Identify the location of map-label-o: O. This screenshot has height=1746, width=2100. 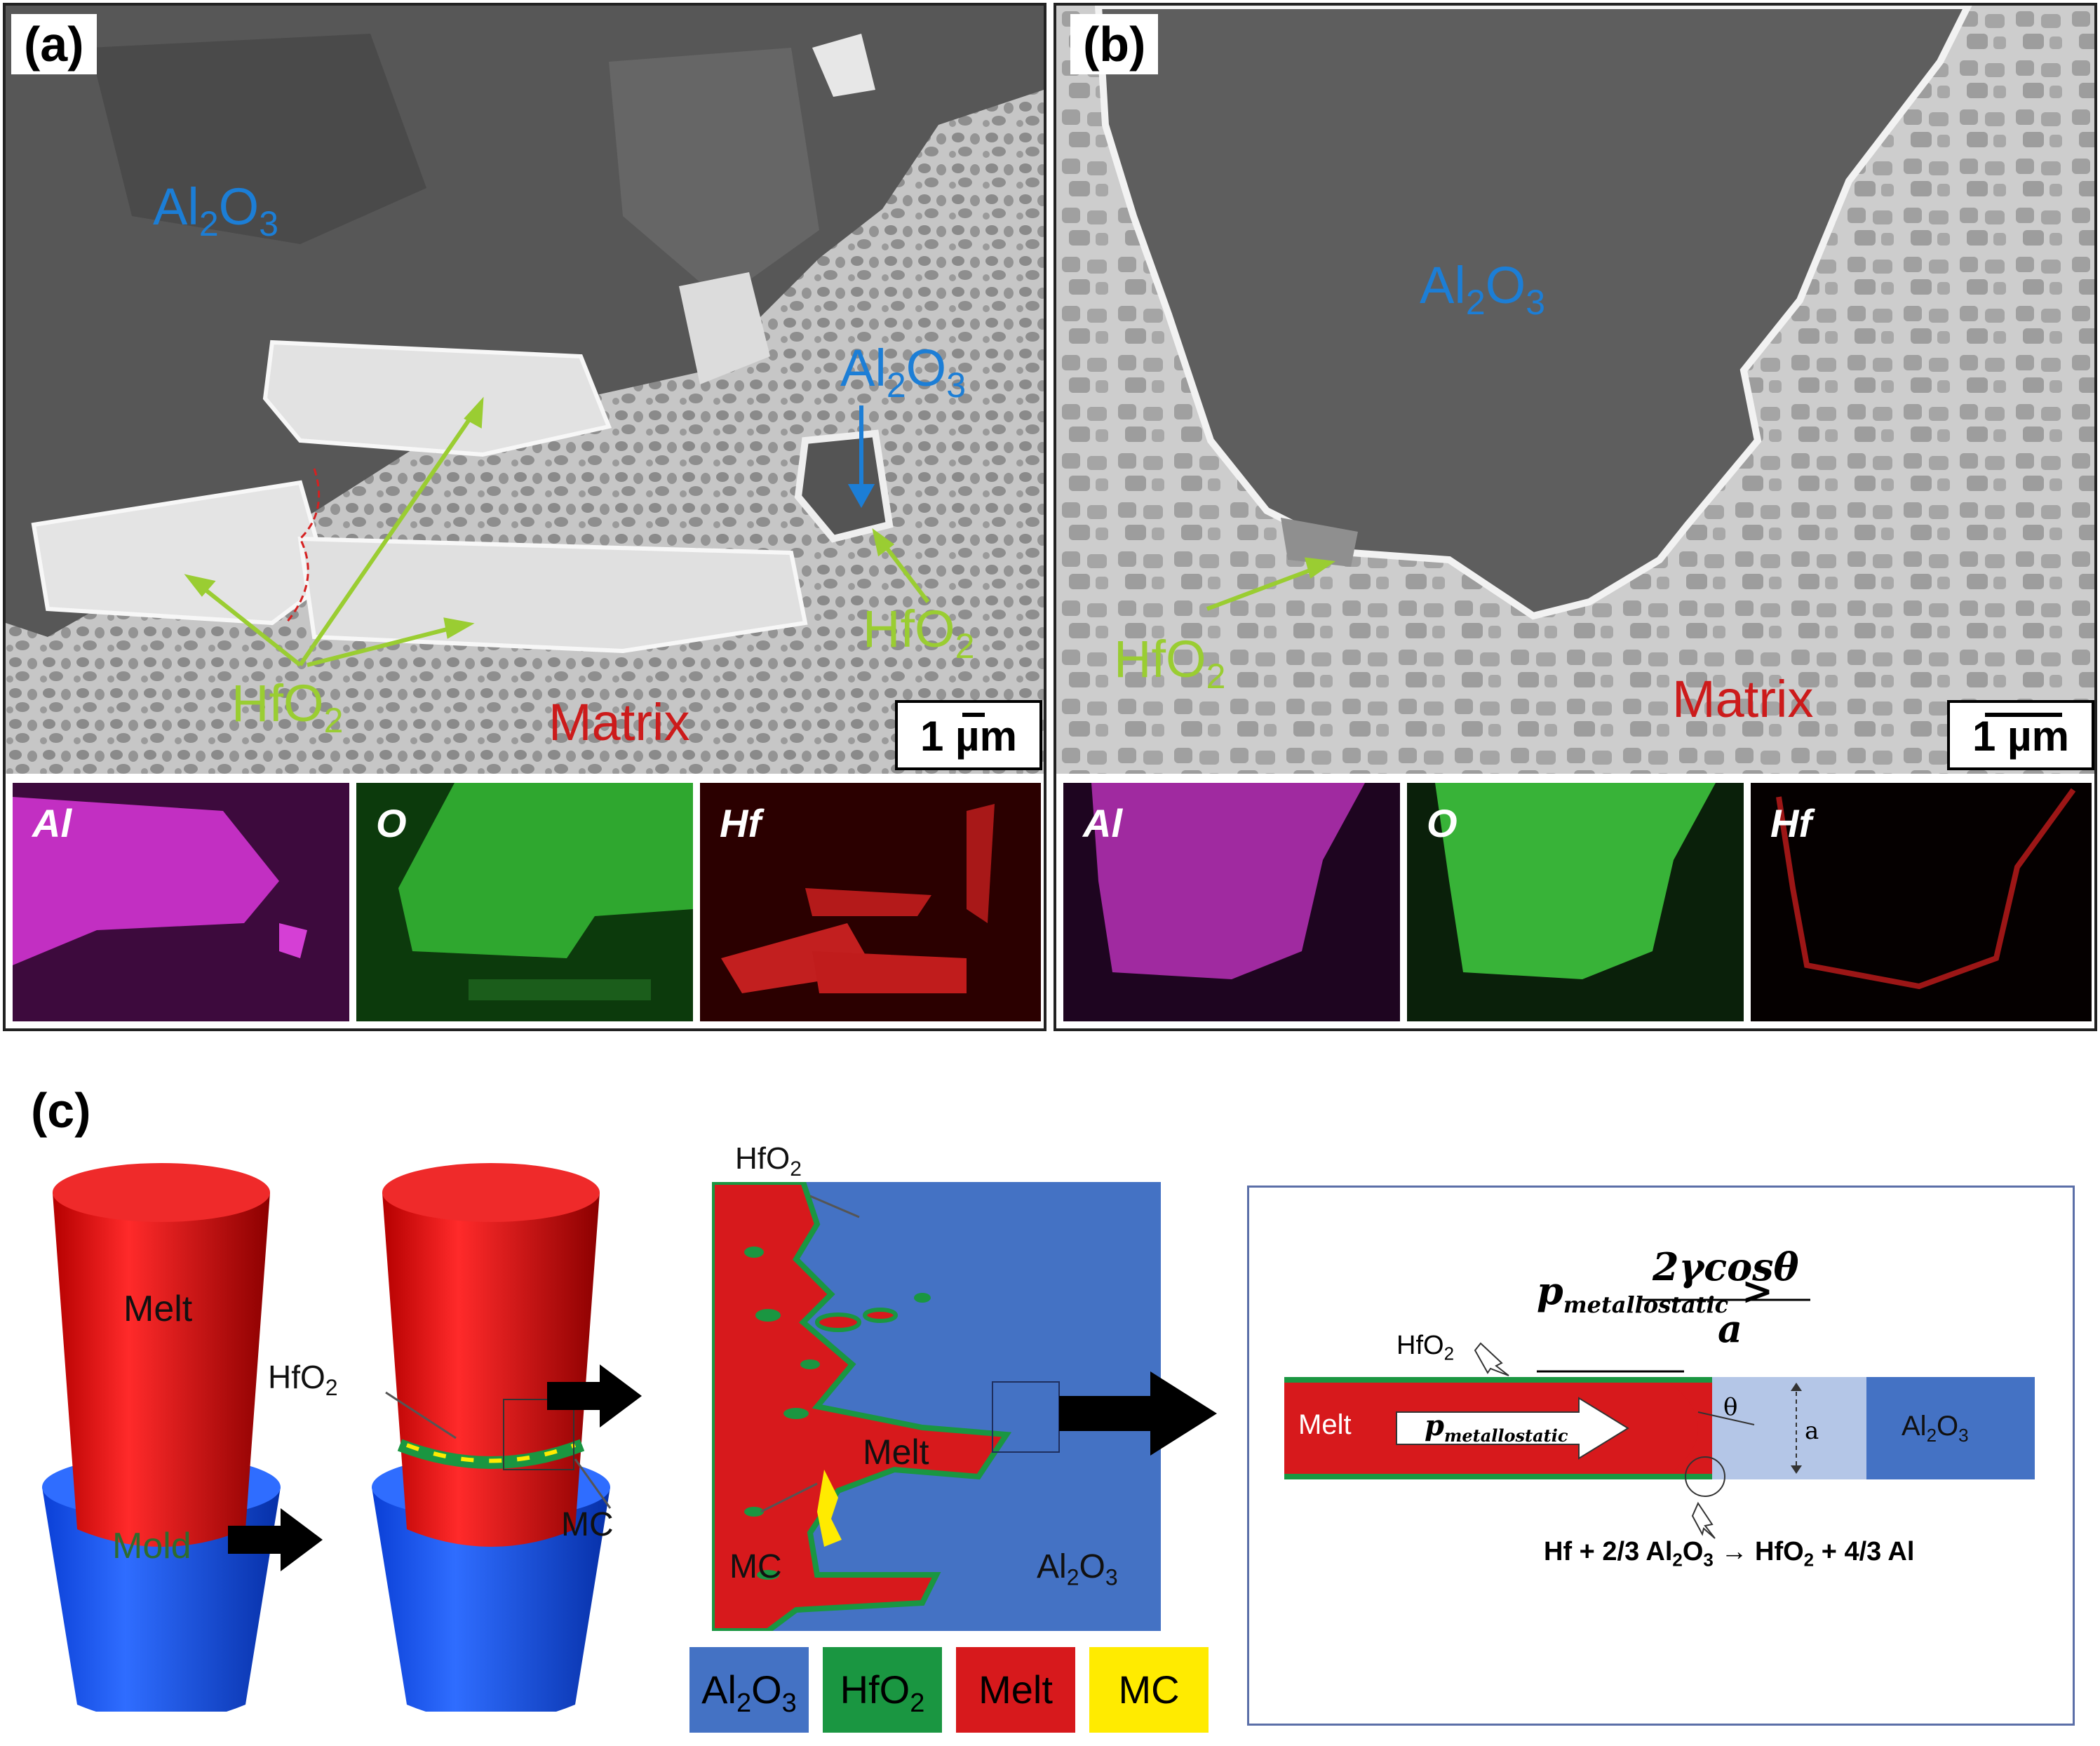
(391, 823).